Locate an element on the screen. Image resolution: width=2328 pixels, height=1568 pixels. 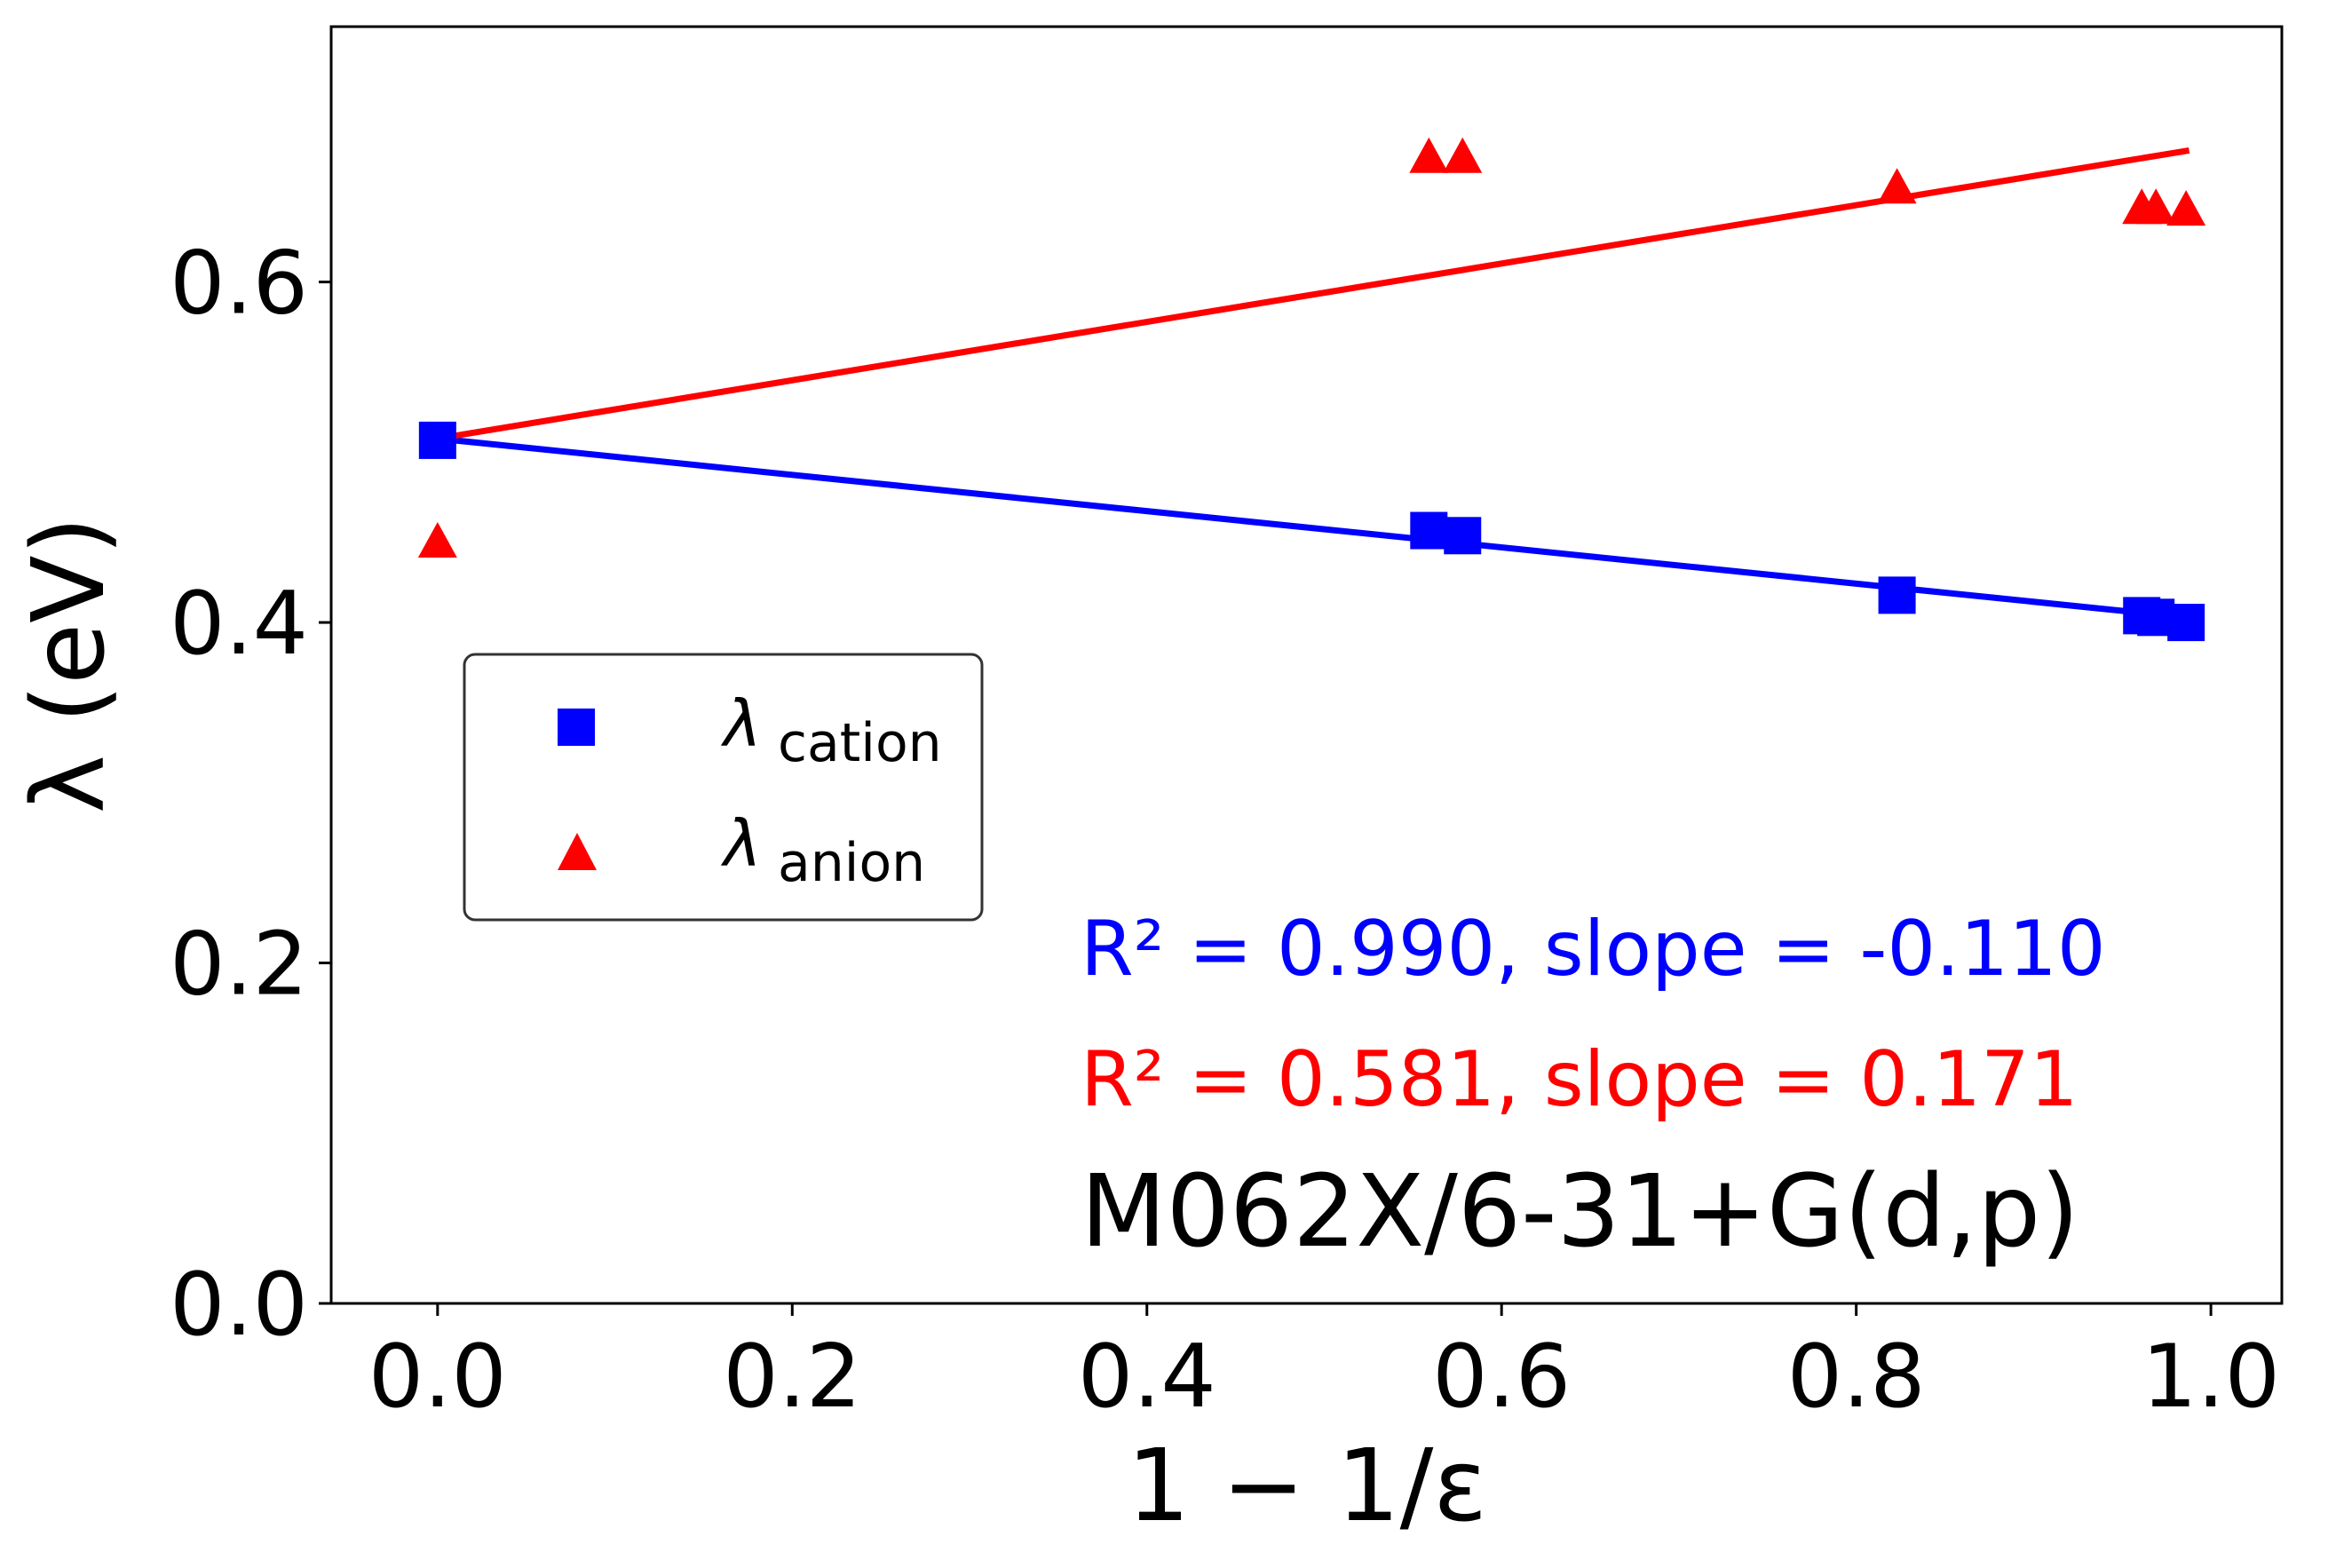
y-axis-label: λ (eV) is located at coordinates (69, 665).